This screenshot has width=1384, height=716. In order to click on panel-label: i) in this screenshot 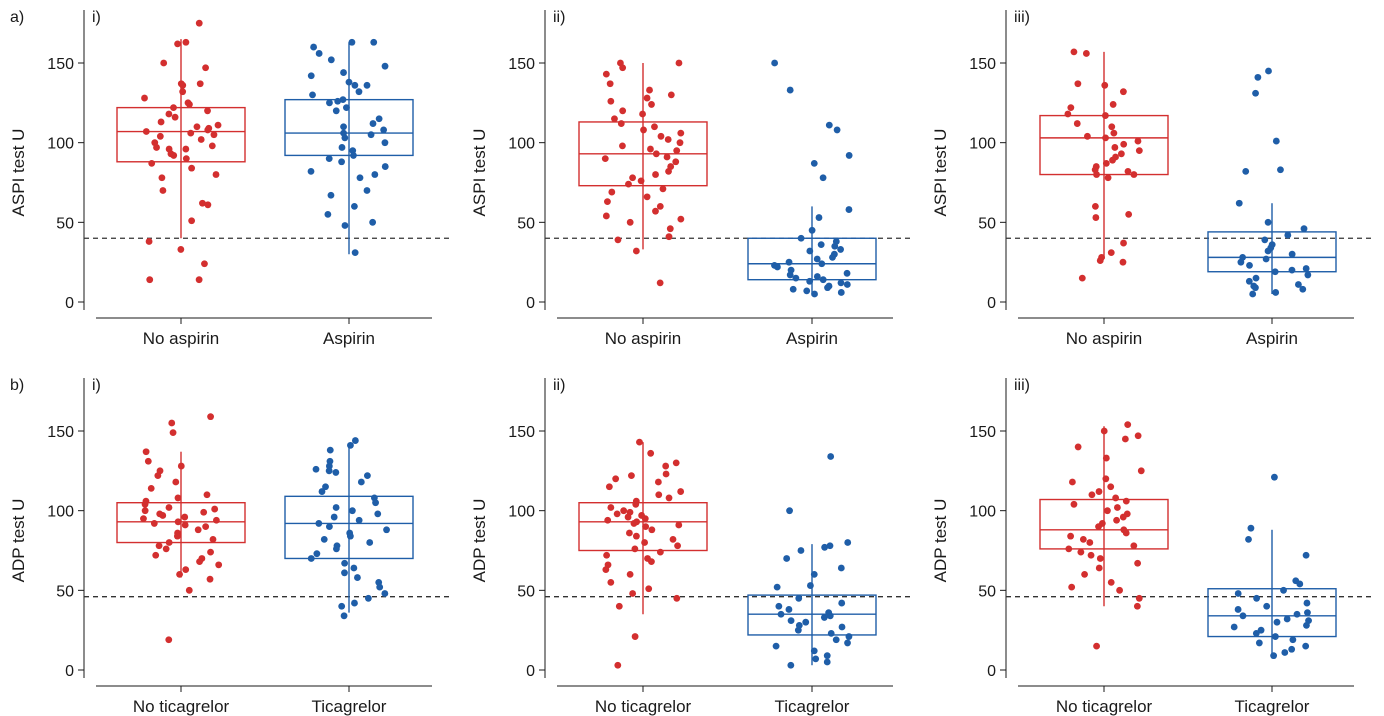, I will do `click(96, 17)`.